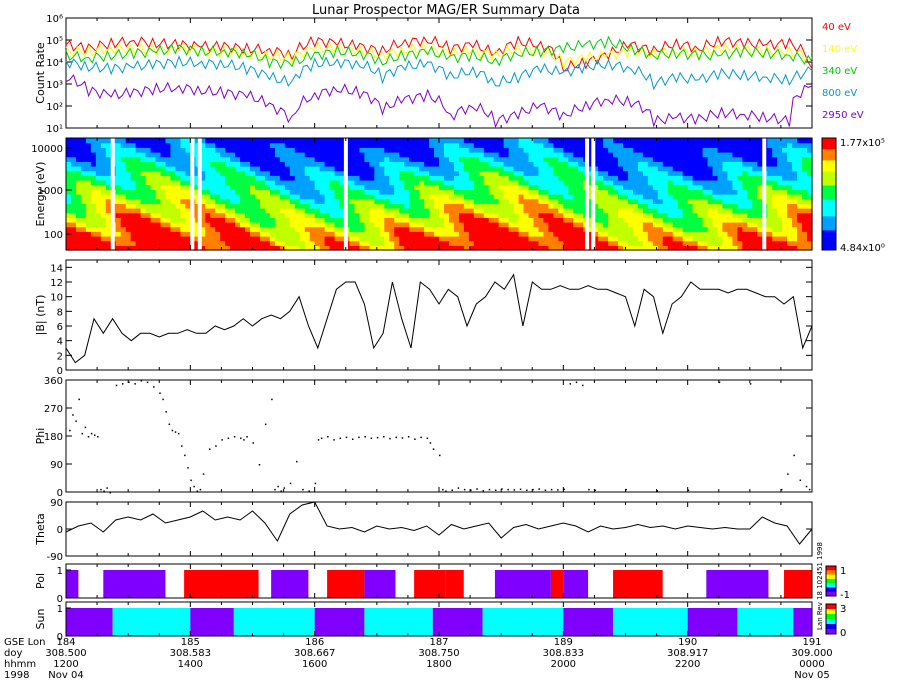  I want to click on spectrogram-colorbar-cell, so click(829, 193).